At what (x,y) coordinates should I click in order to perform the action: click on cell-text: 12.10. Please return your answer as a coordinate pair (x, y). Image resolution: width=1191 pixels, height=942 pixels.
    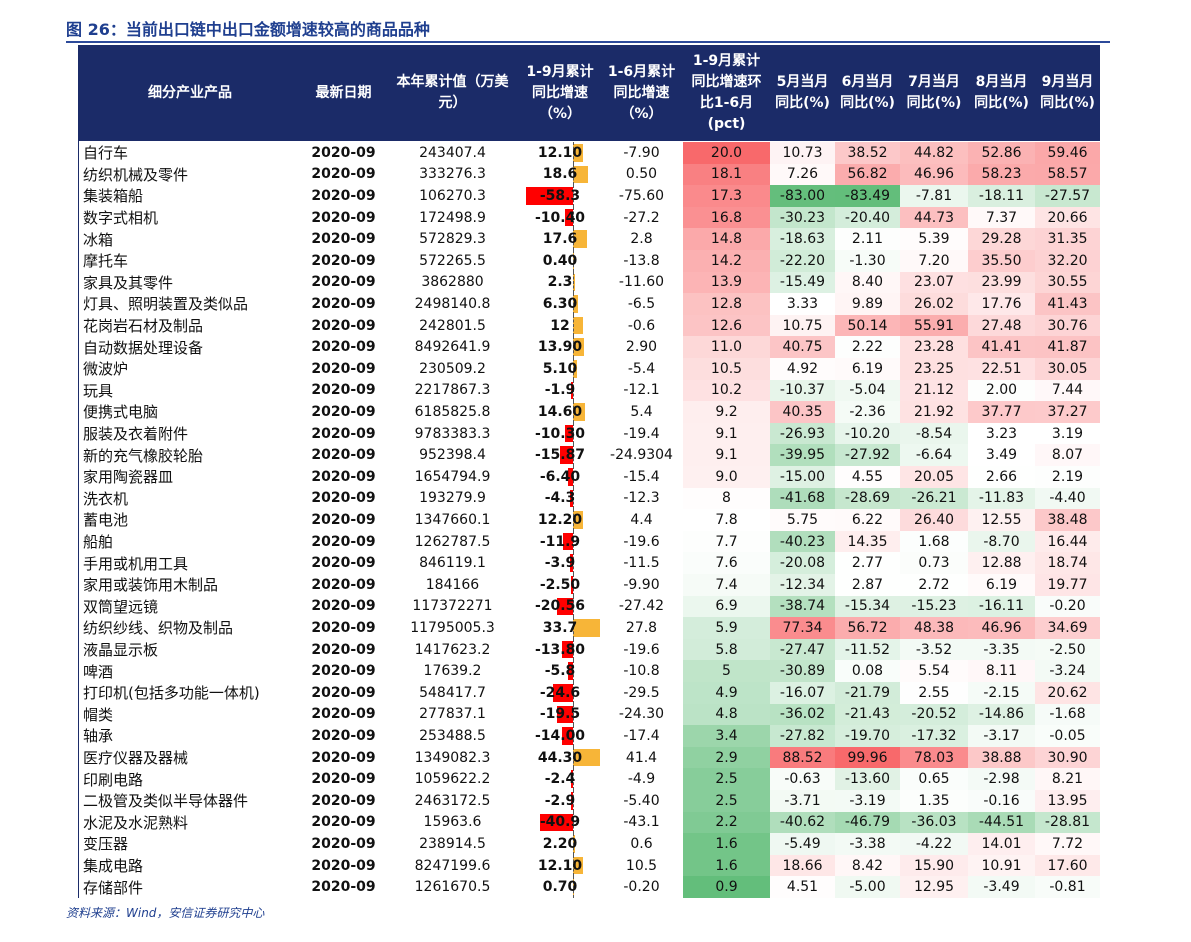
    Looking at the image, I should click on (560, 865).